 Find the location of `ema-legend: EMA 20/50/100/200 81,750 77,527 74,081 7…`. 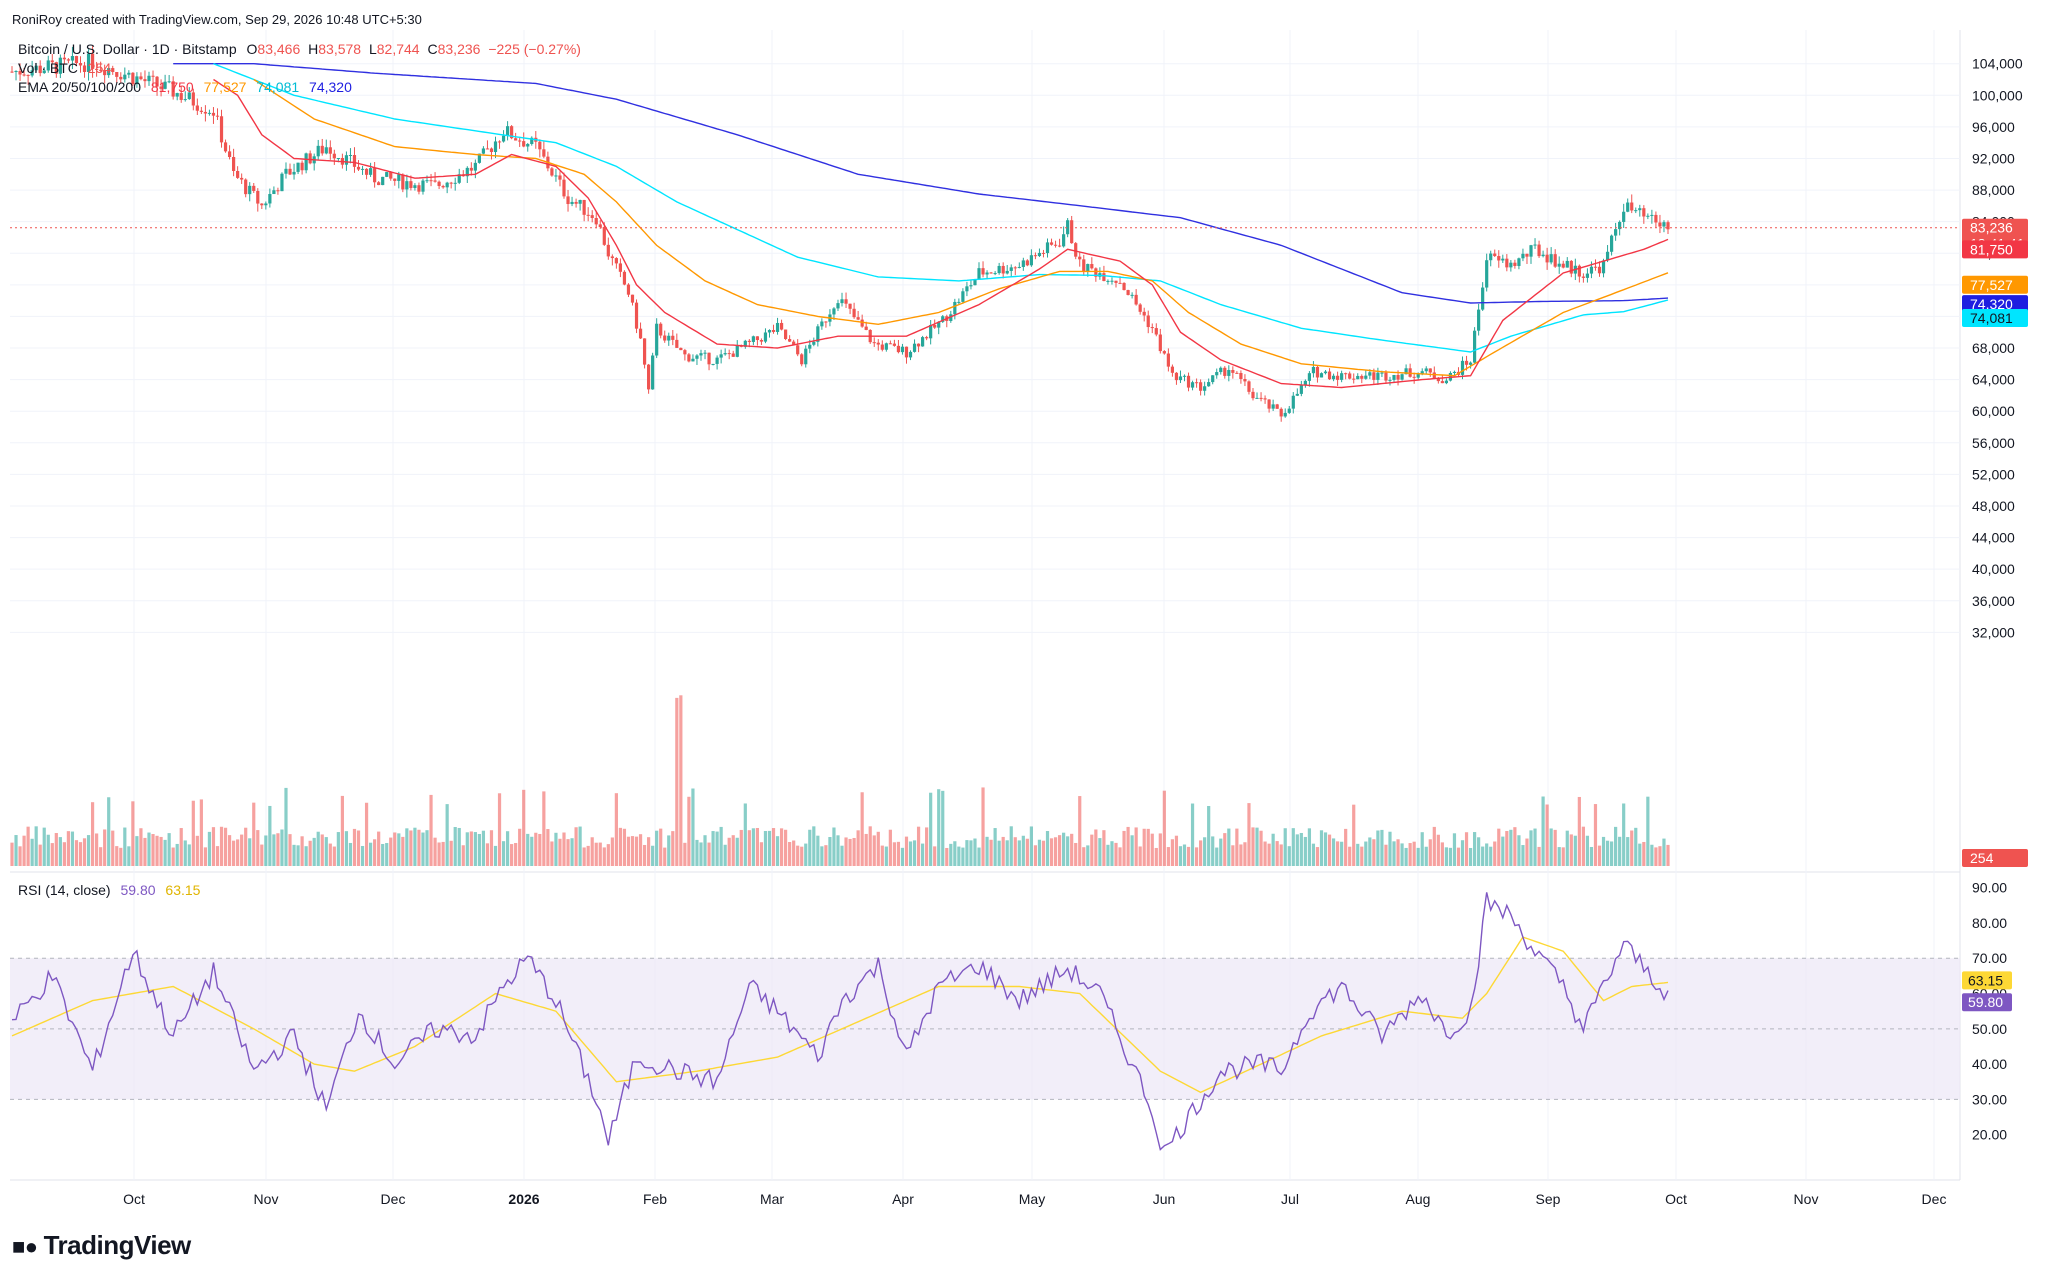

ema-legend: EMA 20/50/100/200 81,750 77,527 74,081 7… is located at coordinates (185, 87).